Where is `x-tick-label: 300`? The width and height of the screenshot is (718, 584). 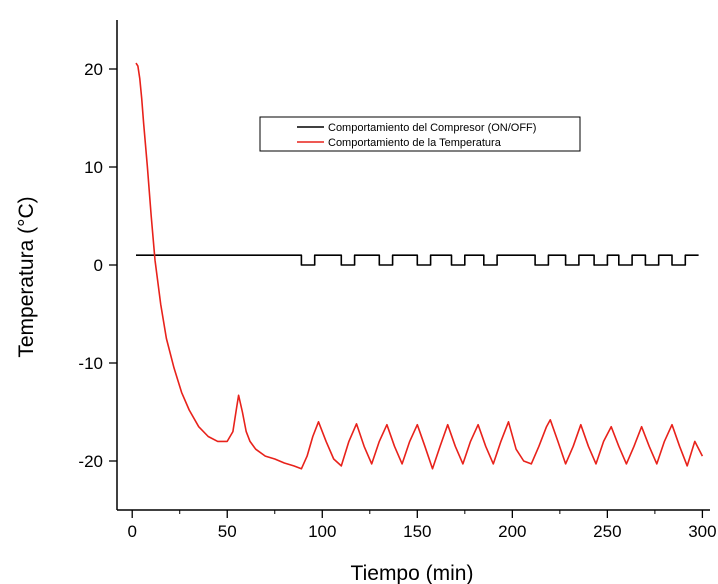
x-tick-label: 300 is located at coordinates (702, 531).